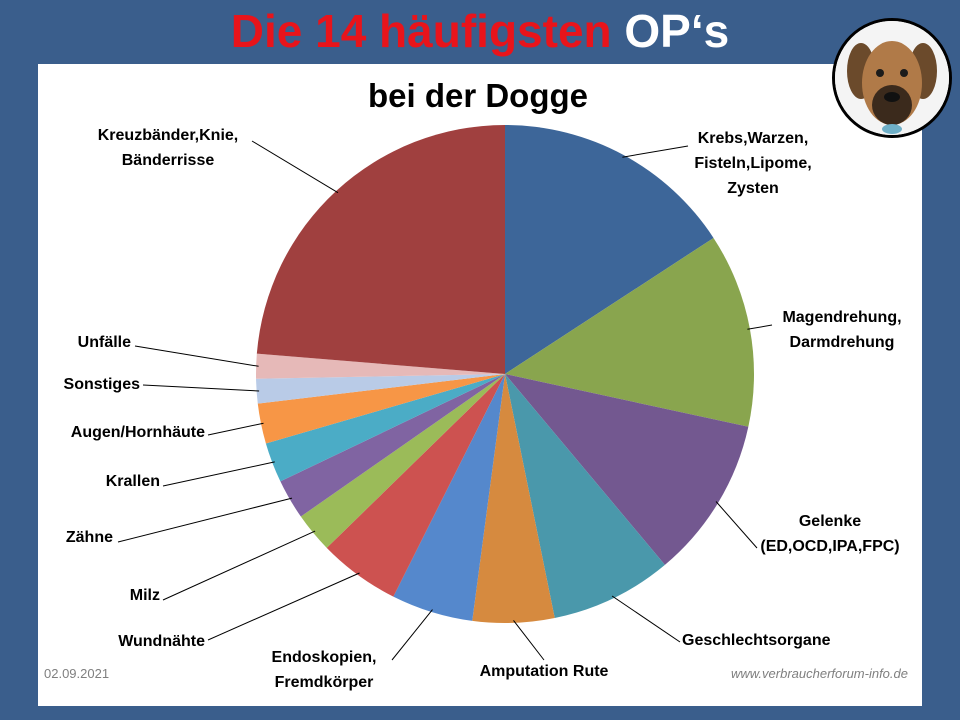 The width and height of the screenshot is (960, 720). What do you see at coordinates (677, 31) in the screenshot?
I see `title-white-part: OP‘s` at bounding box center [677, 31].